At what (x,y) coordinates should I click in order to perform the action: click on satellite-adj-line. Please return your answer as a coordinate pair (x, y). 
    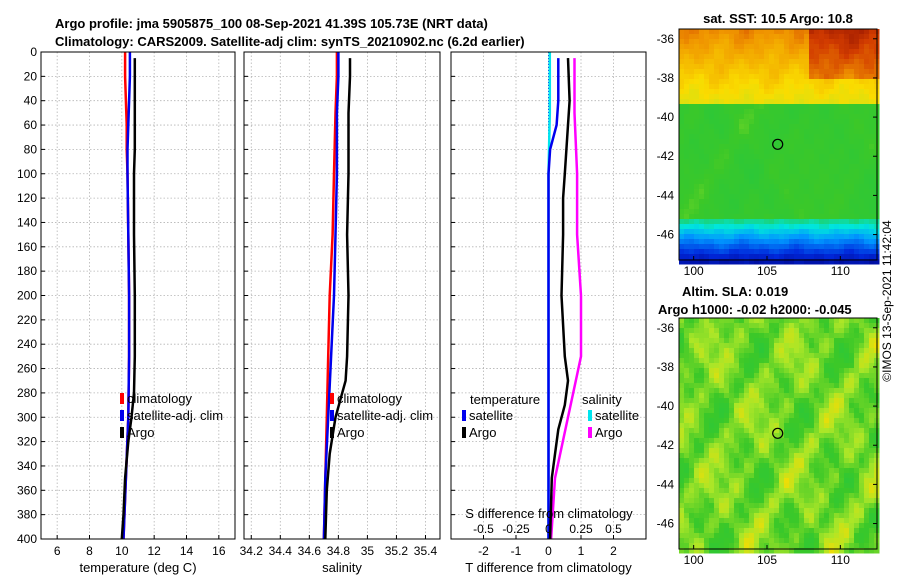
    Looking at the image, I should click on (127, 296).